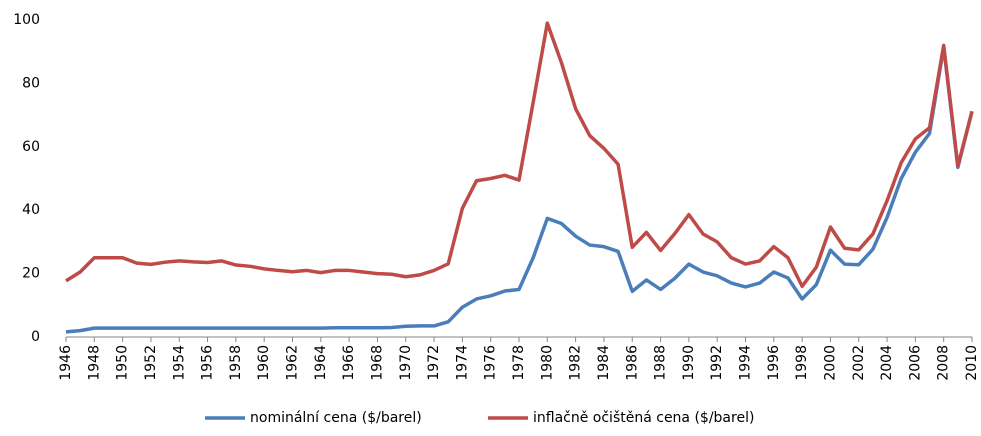 The image size is (981, 436). What do you see at coordinates (661, 363) in the screenshot?
I see `x-tick-label: 1988` at bounding box center [661, 363].